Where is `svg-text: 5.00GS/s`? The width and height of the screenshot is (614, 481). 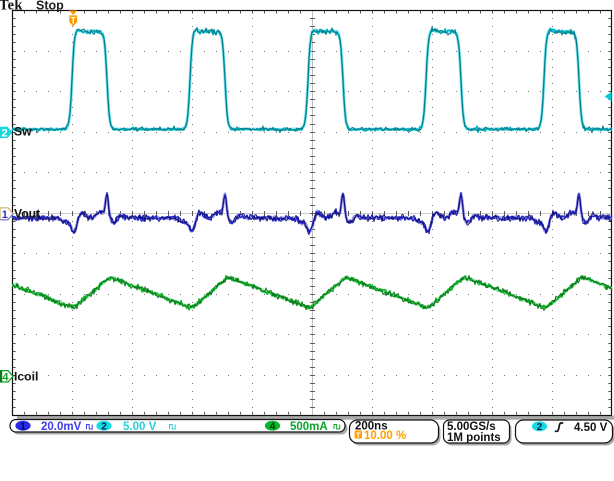
svg-text: 5.00GS/s is located at coordinates (471, 427).